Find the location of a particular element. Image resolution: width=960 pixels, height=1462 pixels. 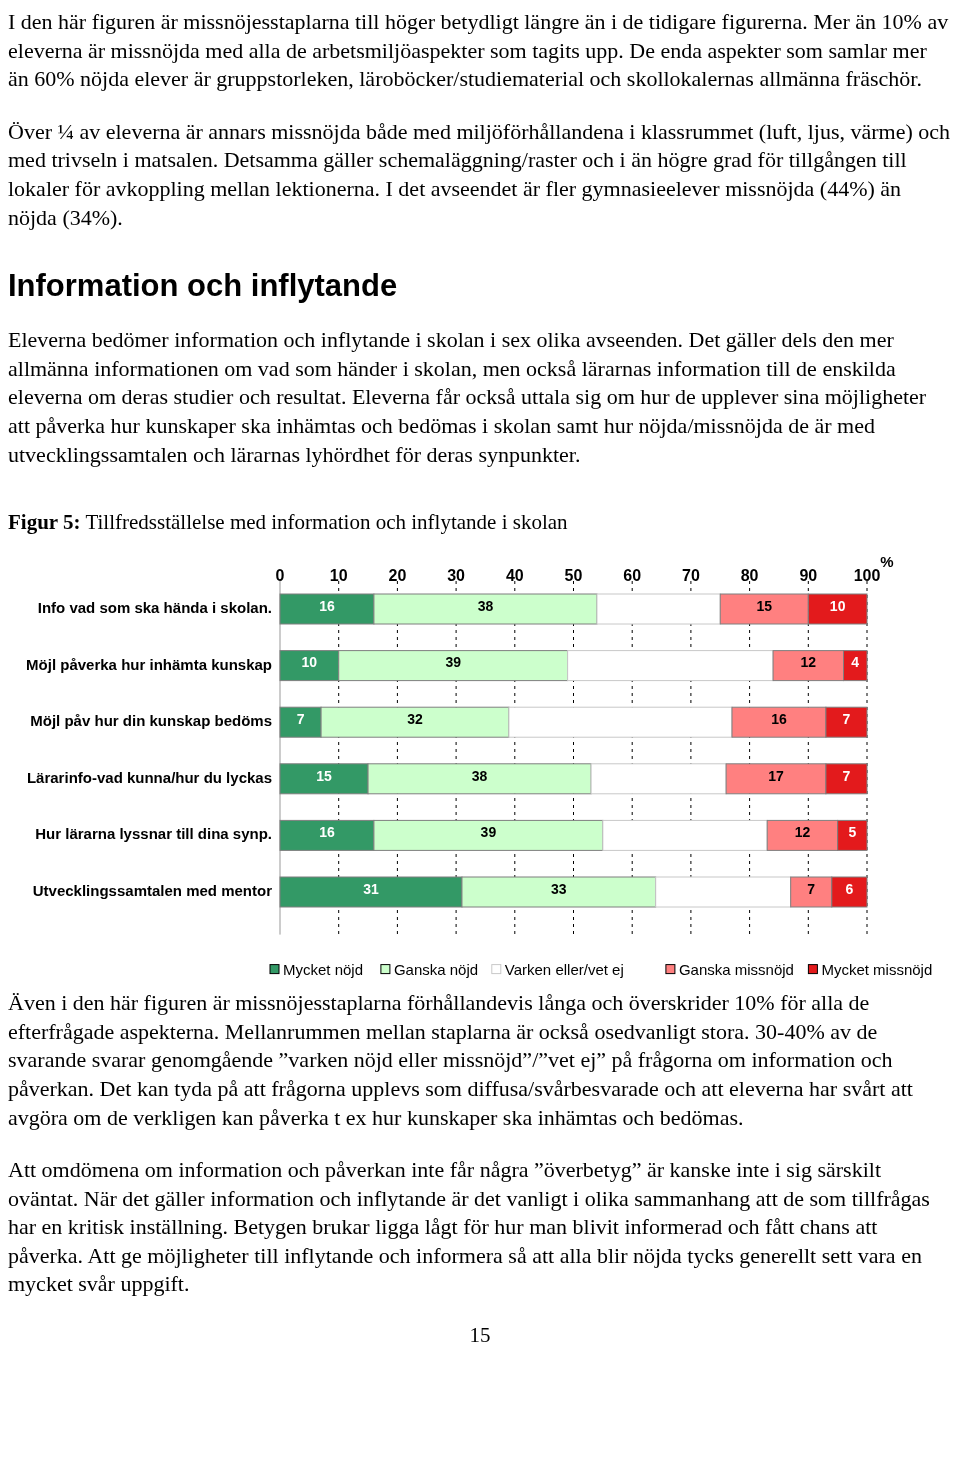

legend-label: Ganska missnöjd is located at coordinates (736, 969).